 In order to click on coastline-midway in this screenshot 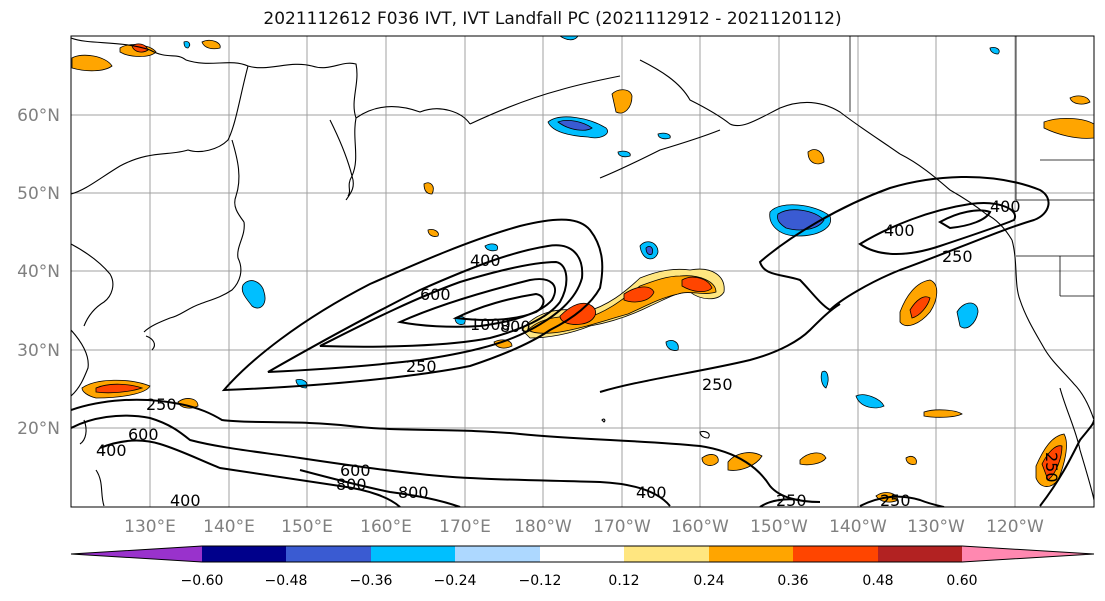, I will do `click(603, 420)`.